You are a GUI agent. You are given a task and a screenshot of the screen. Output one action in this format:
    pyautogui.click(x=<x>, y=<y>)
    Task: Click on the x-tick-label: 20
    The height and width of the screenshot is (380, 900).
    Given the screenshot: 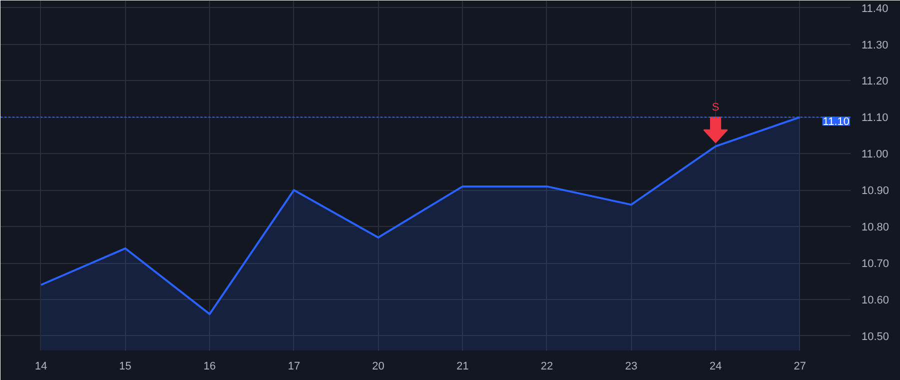 What is the action you would take?
    pyautogui.click(x=378, y=366)
    